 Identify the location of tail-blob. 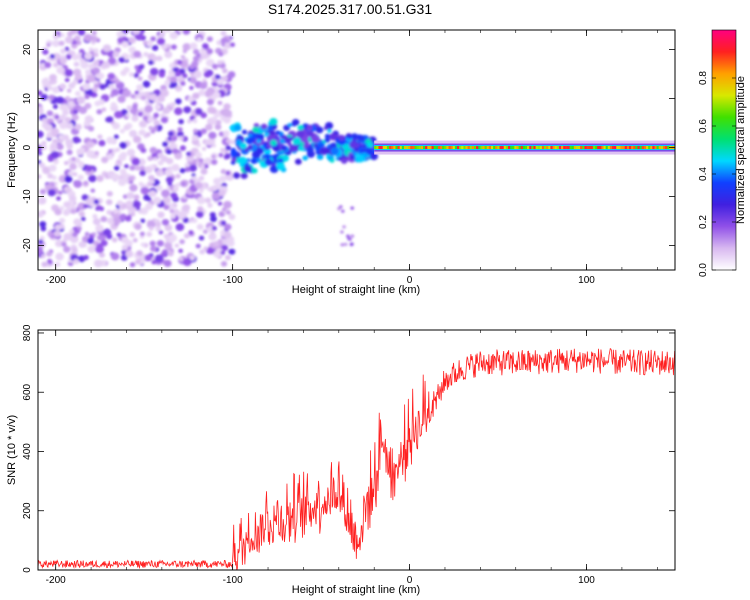
(352, 208).